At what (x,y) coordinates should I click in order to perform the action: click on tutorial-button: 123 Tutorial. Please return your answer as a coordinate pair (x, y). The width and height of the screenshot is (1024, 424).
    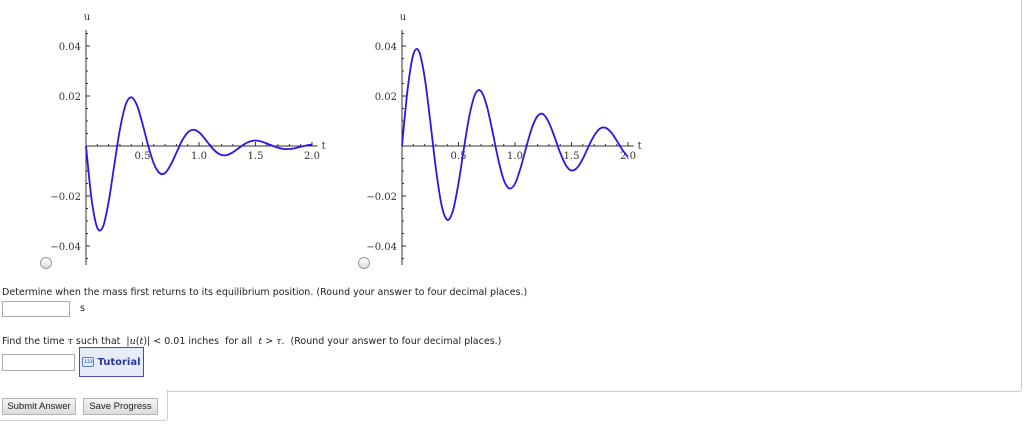
    Looking at the image, I should click on (111, 362).